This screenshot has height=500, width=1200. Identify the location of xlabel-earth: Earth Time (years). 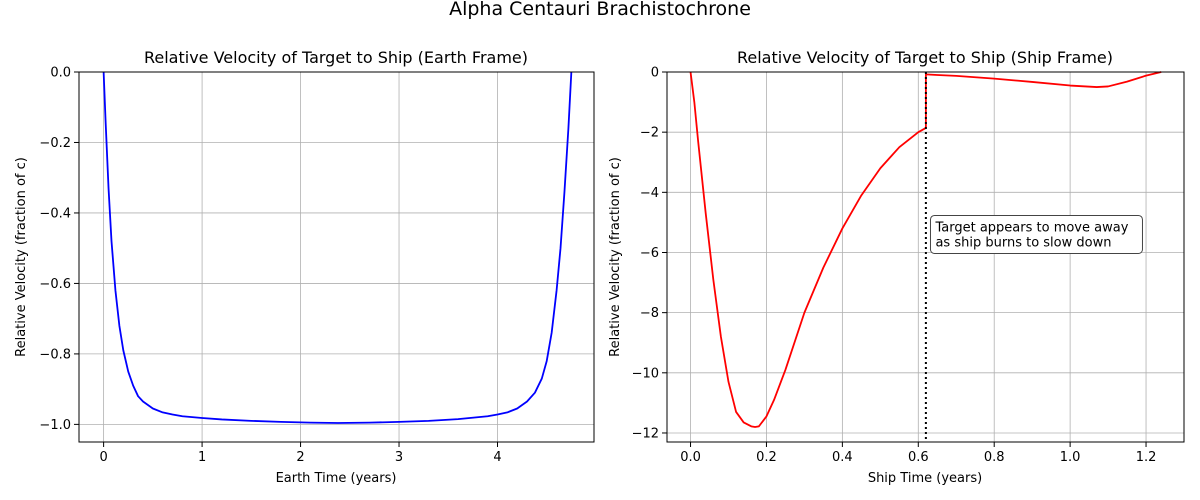
(336, 478).